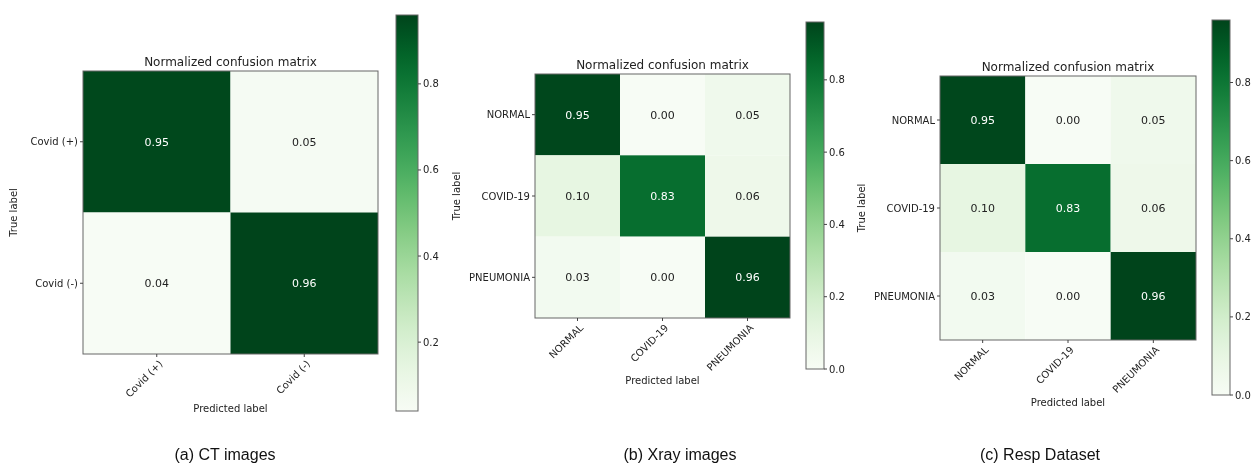 The height and width of the screenshot is (476, 1252). Describe the element at coordinates (1040, 454) in the screenshot. I see `text: (c) Resp Dataset` at that location.